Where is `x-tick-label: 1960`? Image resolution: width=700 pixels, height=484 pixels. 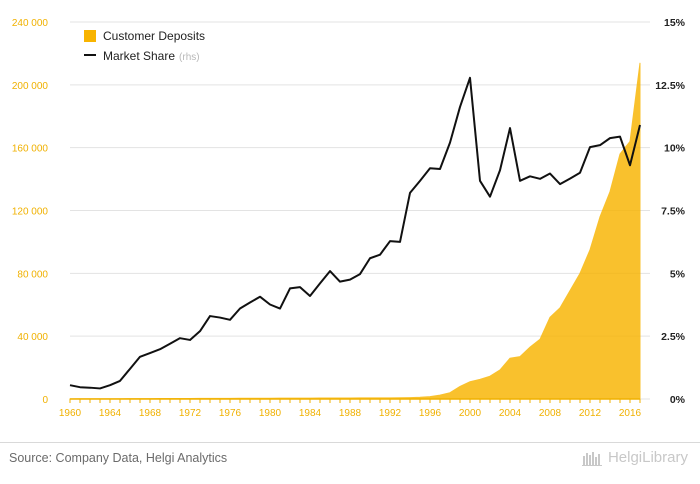 x-tick-label: 1960 is located at coordinates (70, 413).